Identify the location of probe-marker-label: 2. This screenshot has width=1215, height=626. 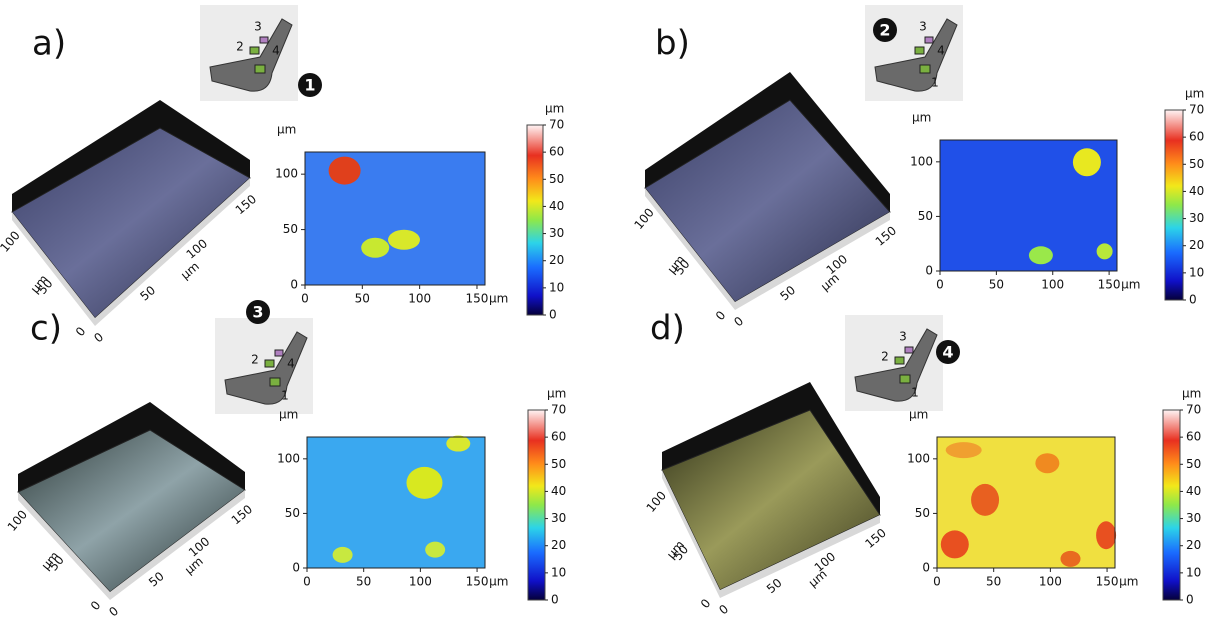
(884, 30).